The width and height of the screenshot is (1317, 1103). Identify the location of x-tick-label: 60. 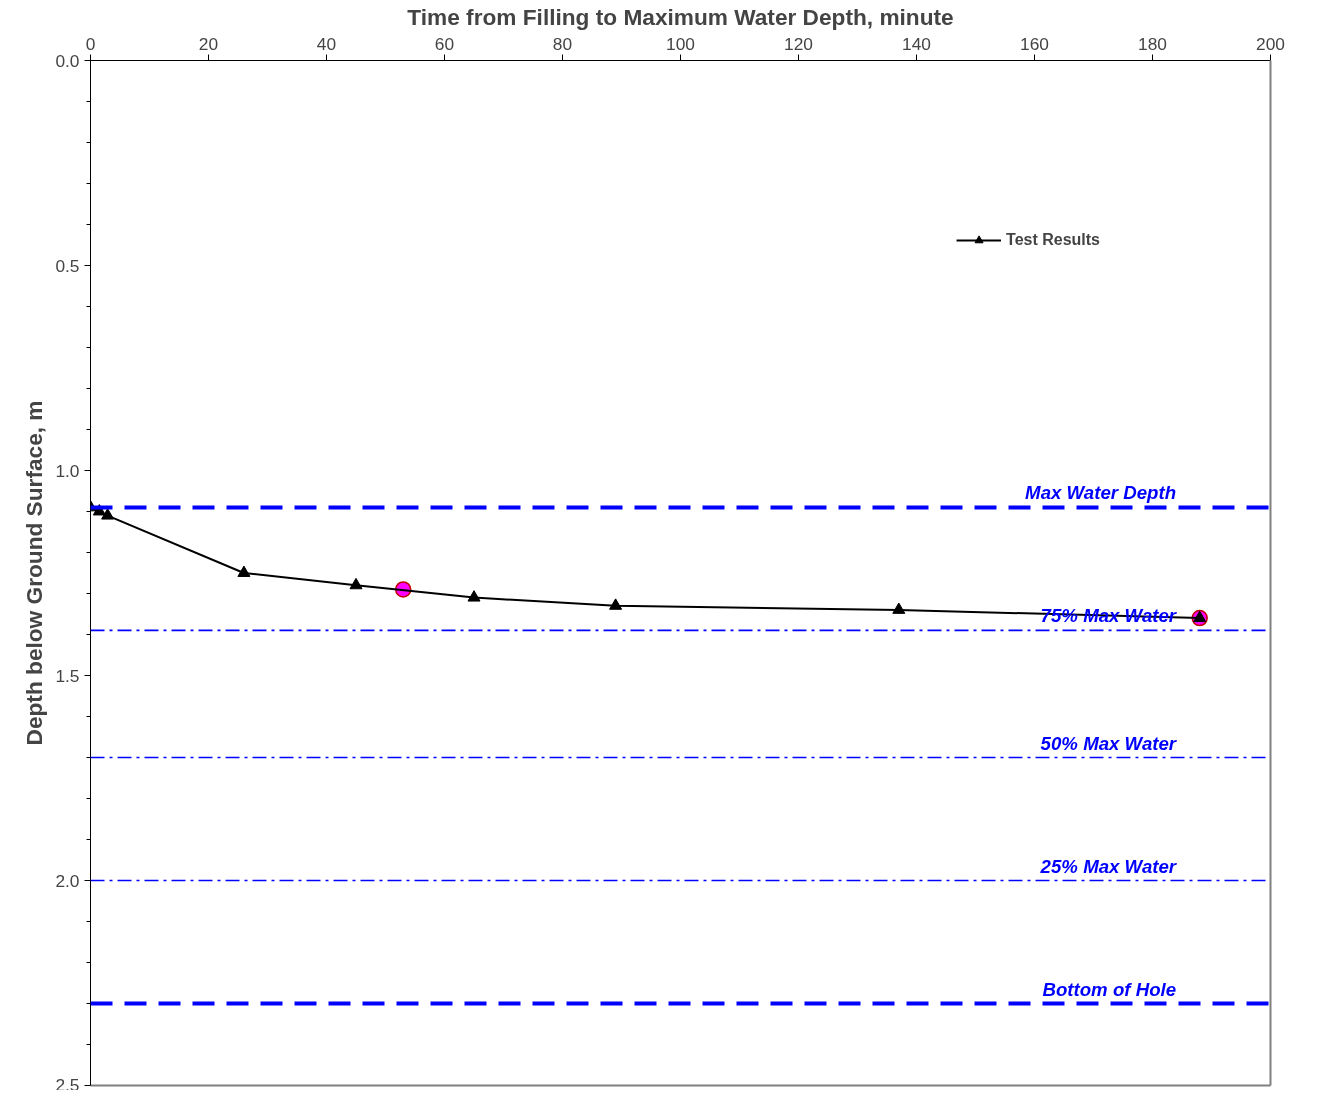
(444, 43).